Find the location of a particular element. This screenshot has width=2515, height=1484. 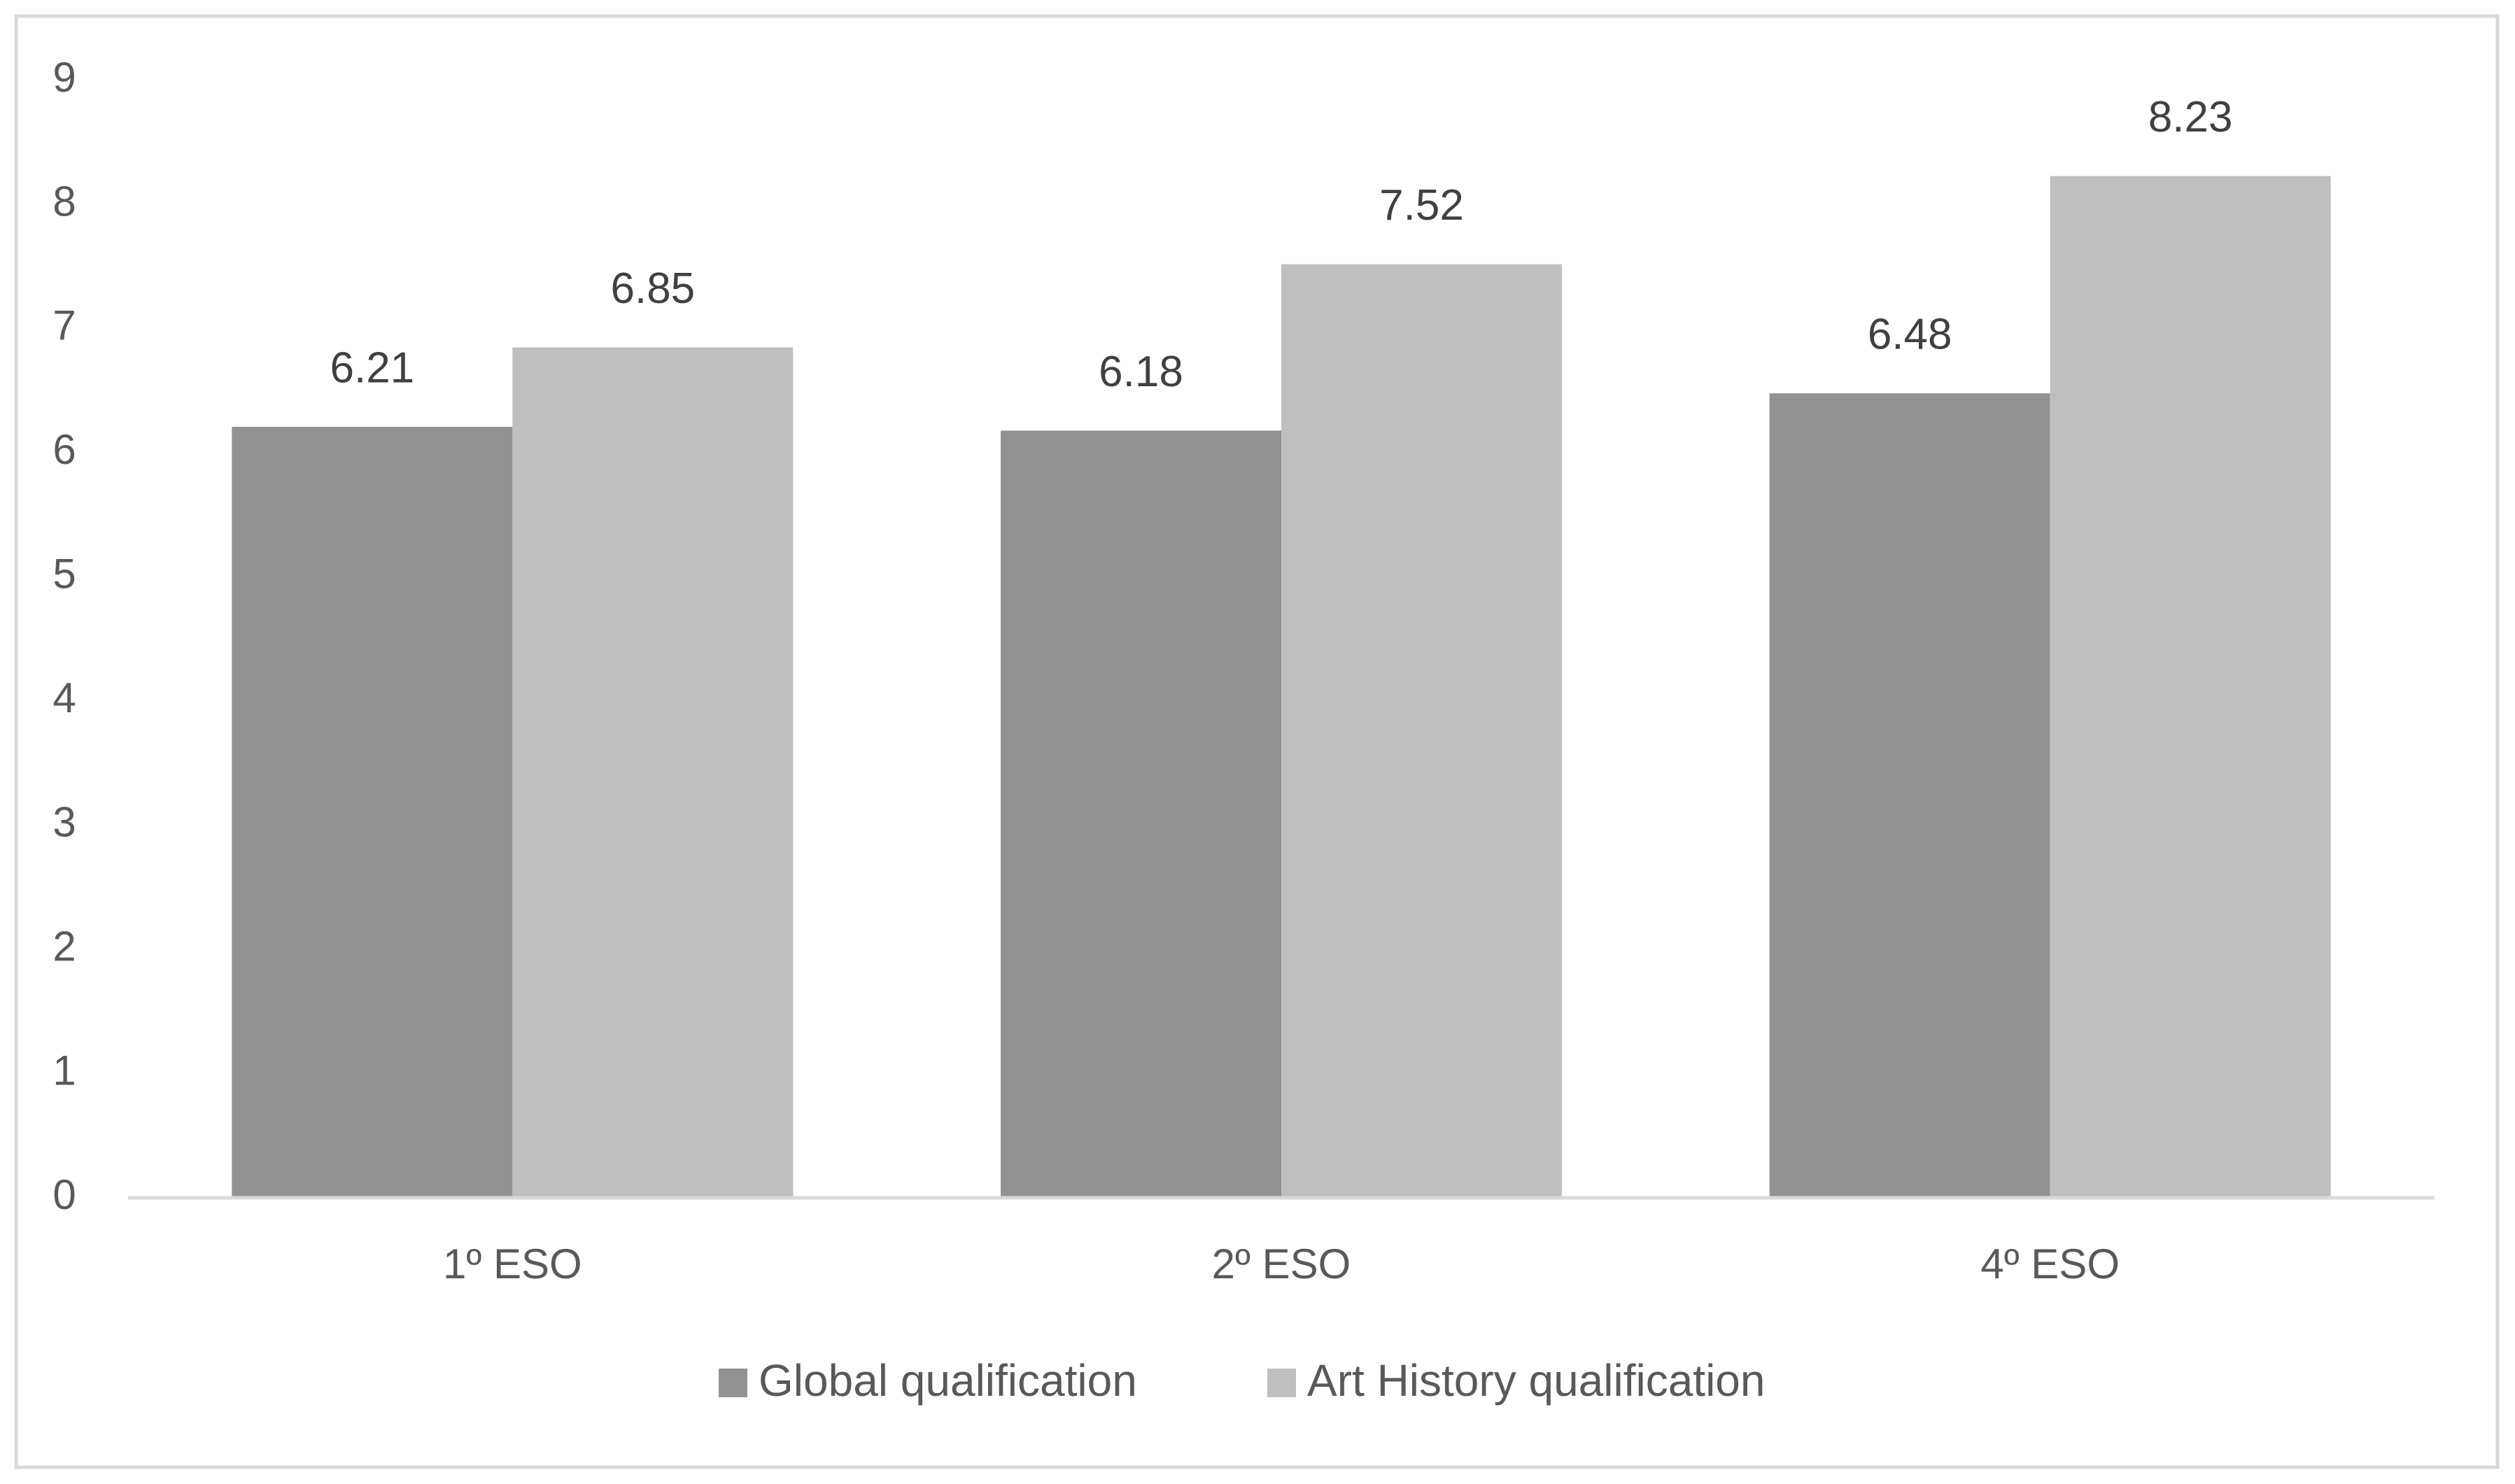

y-tick-label: 6 is located at coordinates (64, 449).